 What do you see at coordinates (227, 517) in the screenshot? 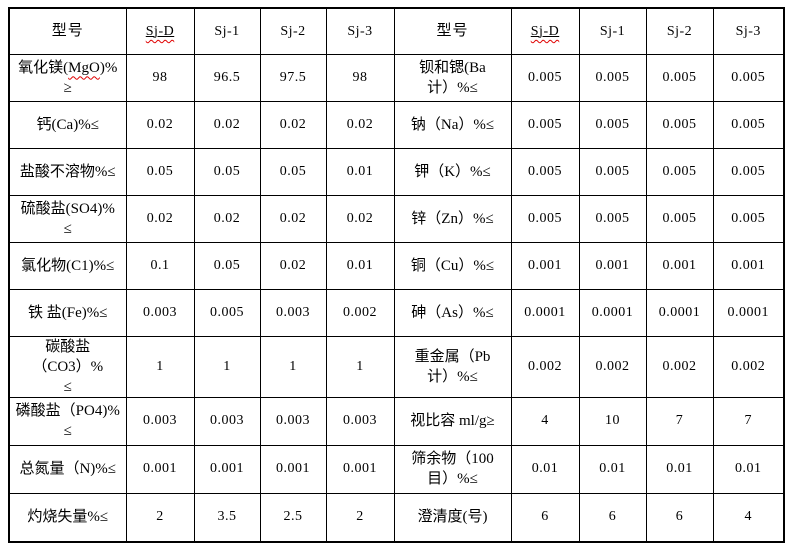
I see `value-cell: 3.5` at bounding box center [227, 517].